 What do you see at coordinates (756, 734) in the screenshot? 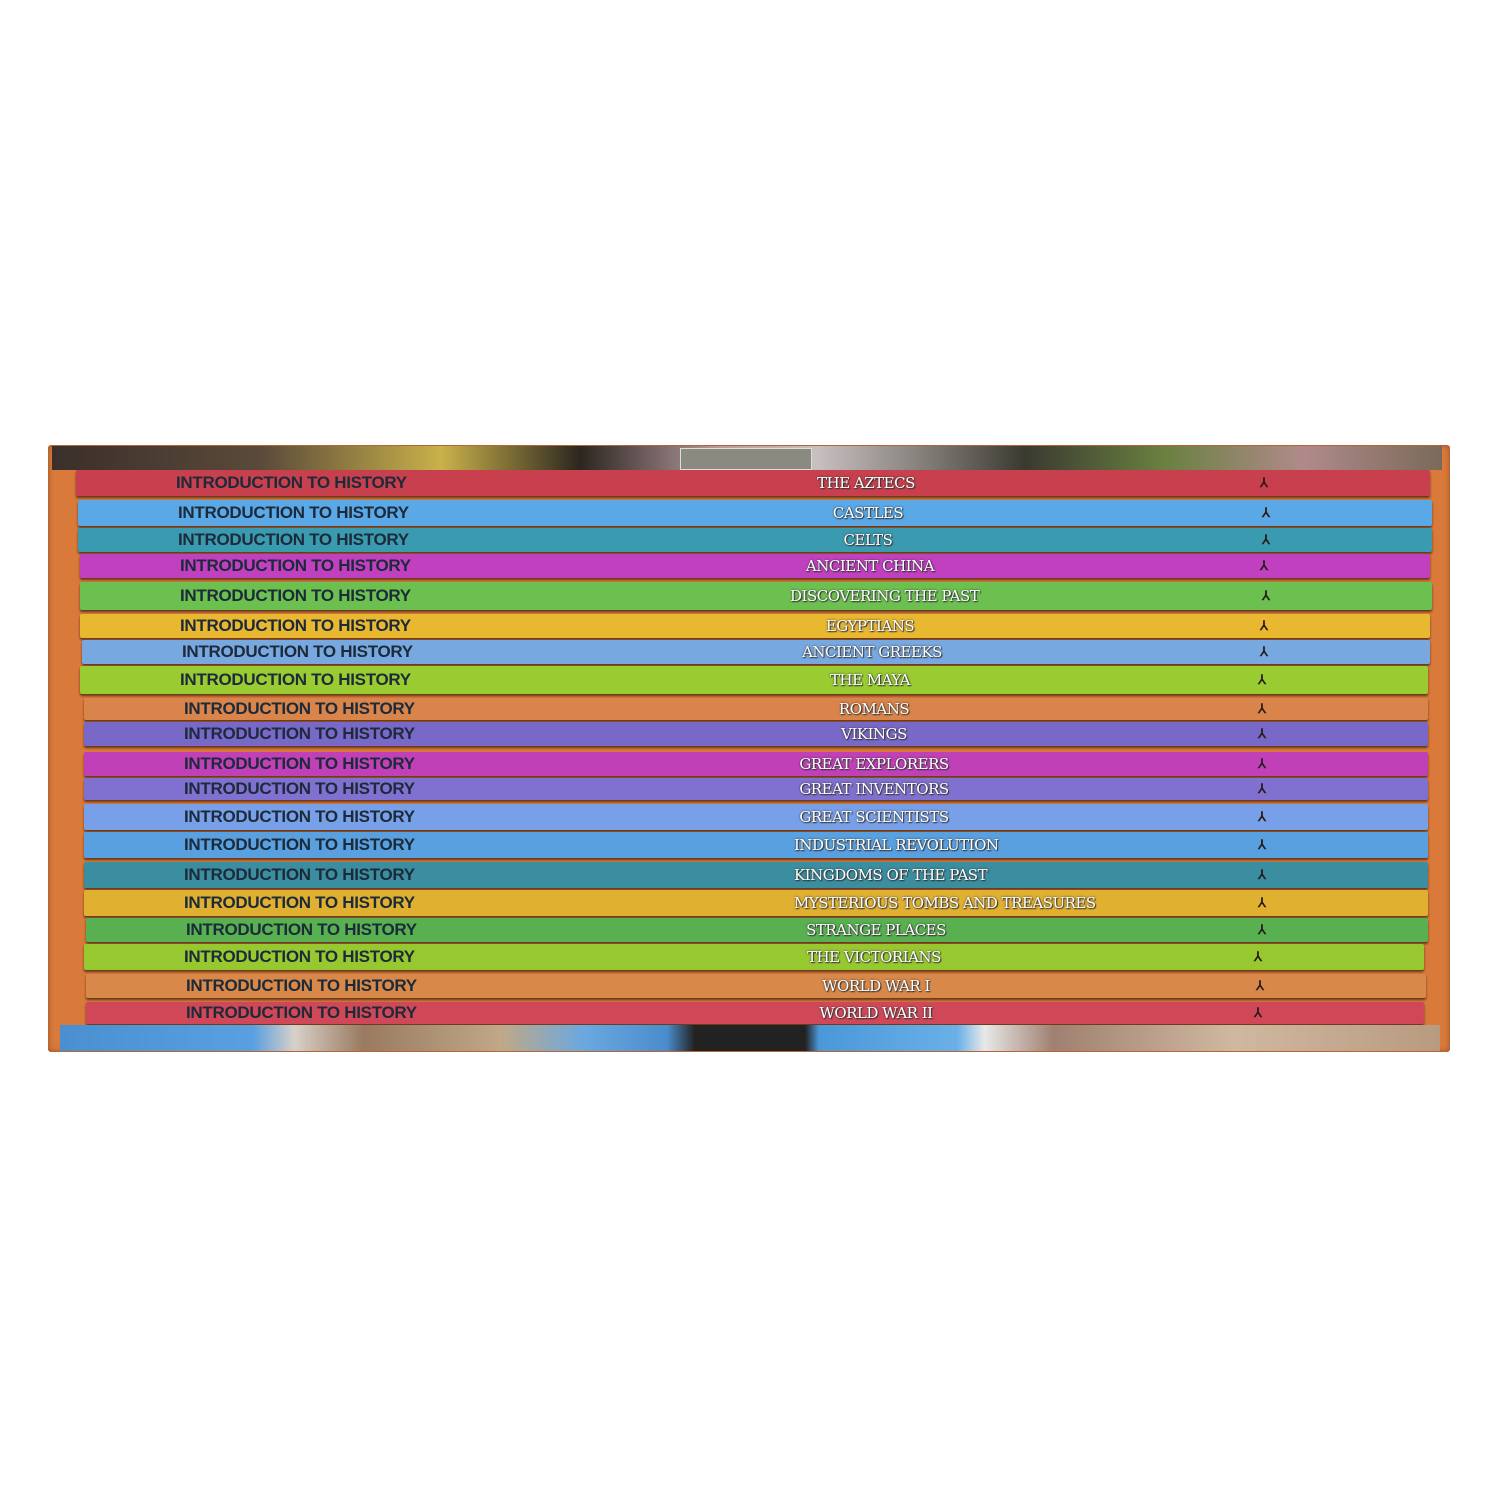
I see `book-spine: INTRODUCTION TO HISTORY VIKINGS ⅄` at bounding box center [756, 734].